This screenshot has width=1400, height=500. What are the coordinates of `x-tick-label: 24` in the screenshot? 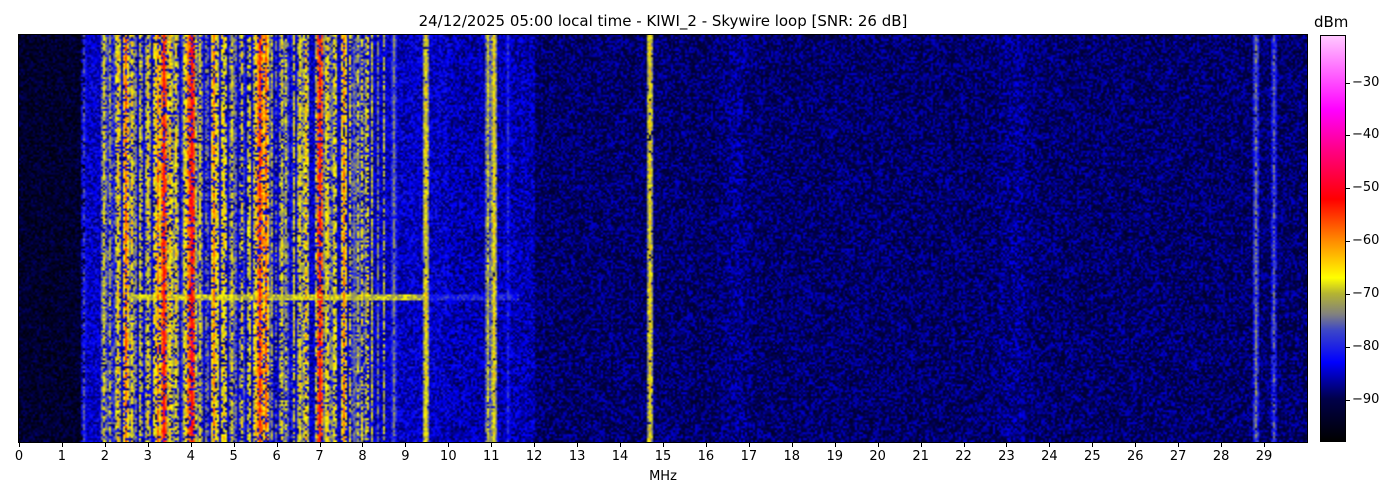 It's located at (1049, 456).